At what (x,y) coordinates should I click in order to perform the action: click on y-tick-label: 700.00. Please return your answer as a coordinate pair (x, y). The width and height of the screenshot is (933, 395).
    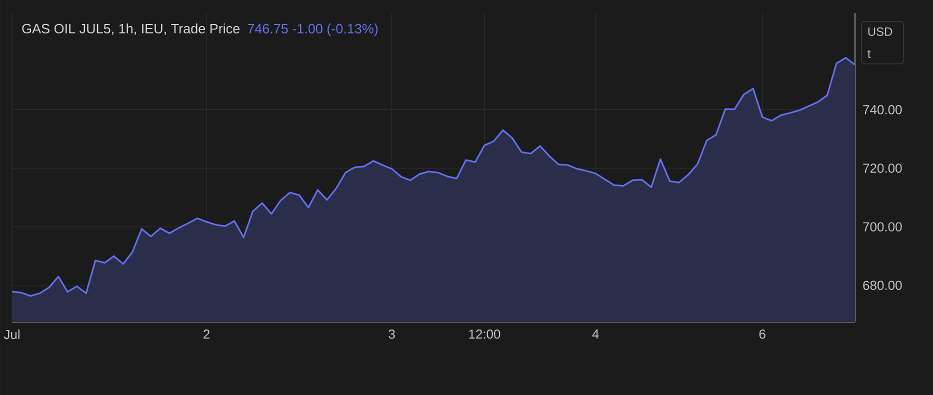
    Looking at the image, I should click on (882, 227).